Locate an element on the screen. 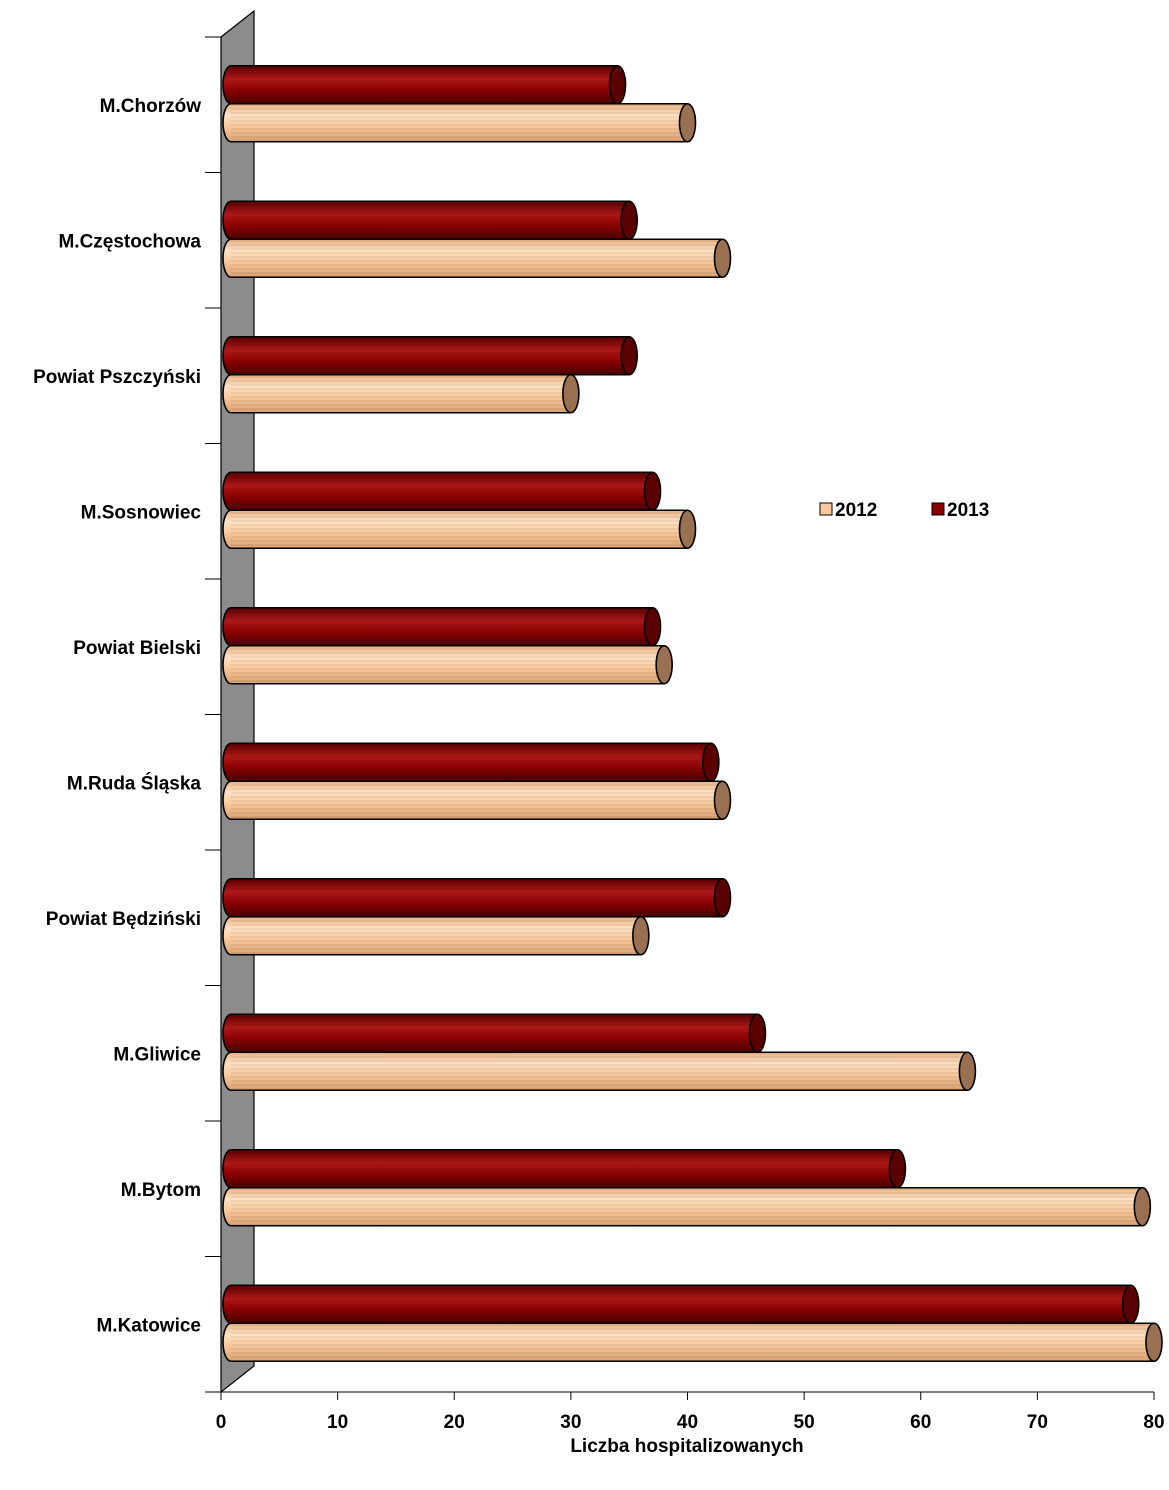 The width and height of the screenshot is (1169, 1490). legend-item-2013: 2013 is located at coordinates (960, 510).